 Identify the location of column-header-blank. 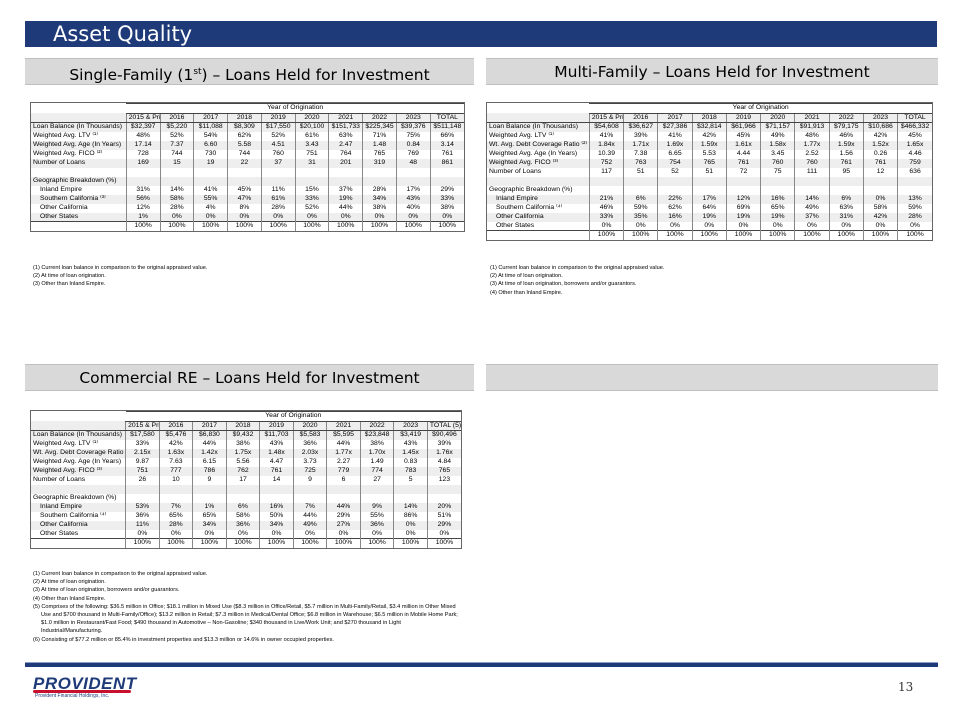
(538, 118).